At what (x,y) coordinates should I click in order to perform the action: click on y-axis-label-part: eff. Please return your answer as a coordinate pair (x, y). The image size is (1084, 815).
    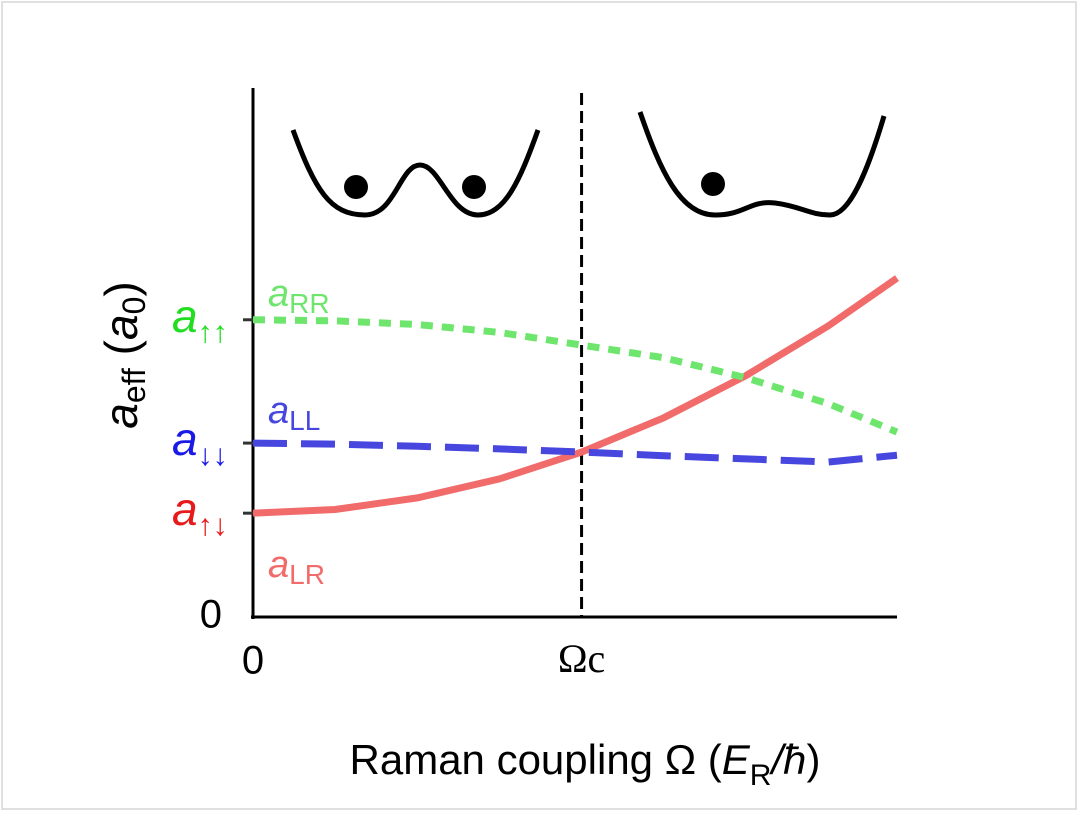
    Looking at the image, I should click on (134, 385).